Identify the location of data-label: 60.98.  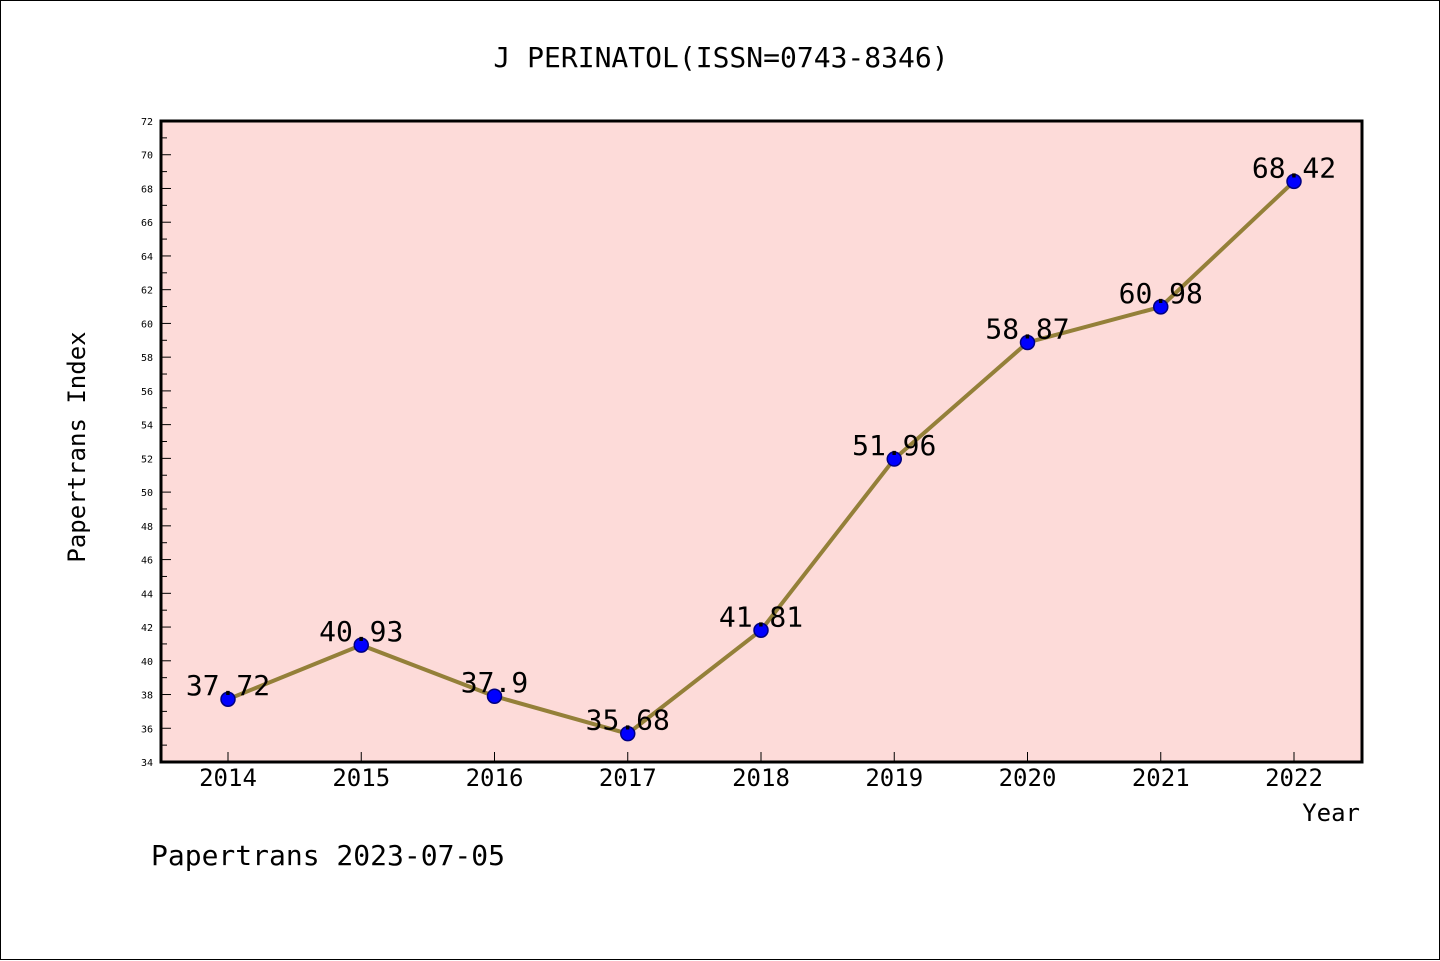
(1161, 293).